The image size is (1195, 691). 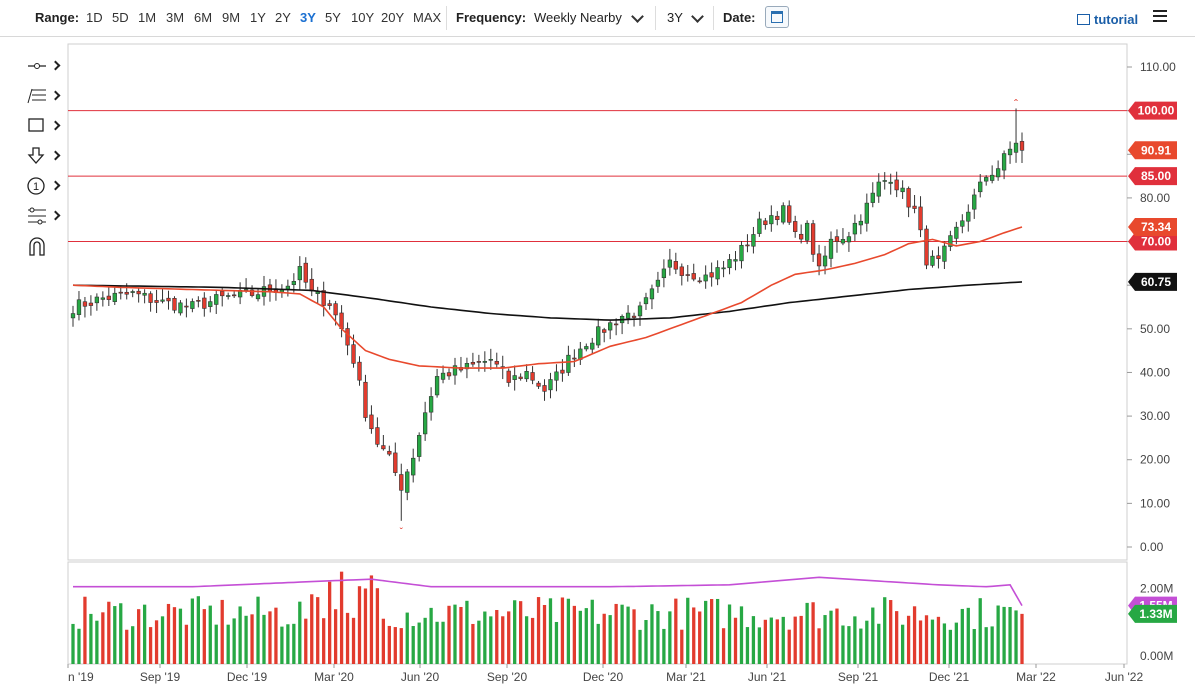 I want to click on range-button-max: MAX, so click(x=427, y=17).